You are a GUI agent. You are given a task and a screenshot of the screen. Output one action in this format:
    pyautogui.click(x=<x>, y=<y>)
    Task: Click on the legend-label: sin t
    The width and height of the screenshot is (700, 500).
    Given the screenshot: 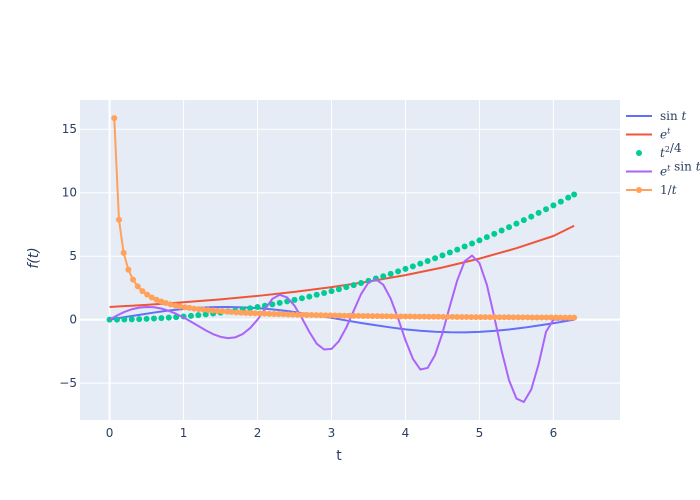 What is the action you would take?
    pyautogui.click(x=673, y=116)
    